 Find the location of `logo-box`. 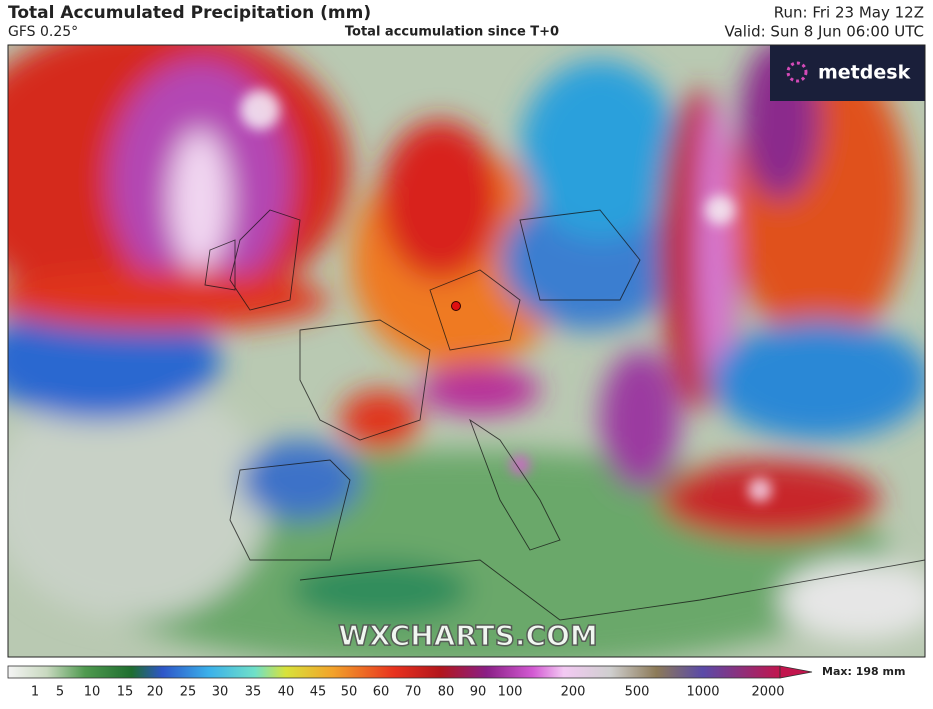

logo-box is located at coordinates (847, 73).